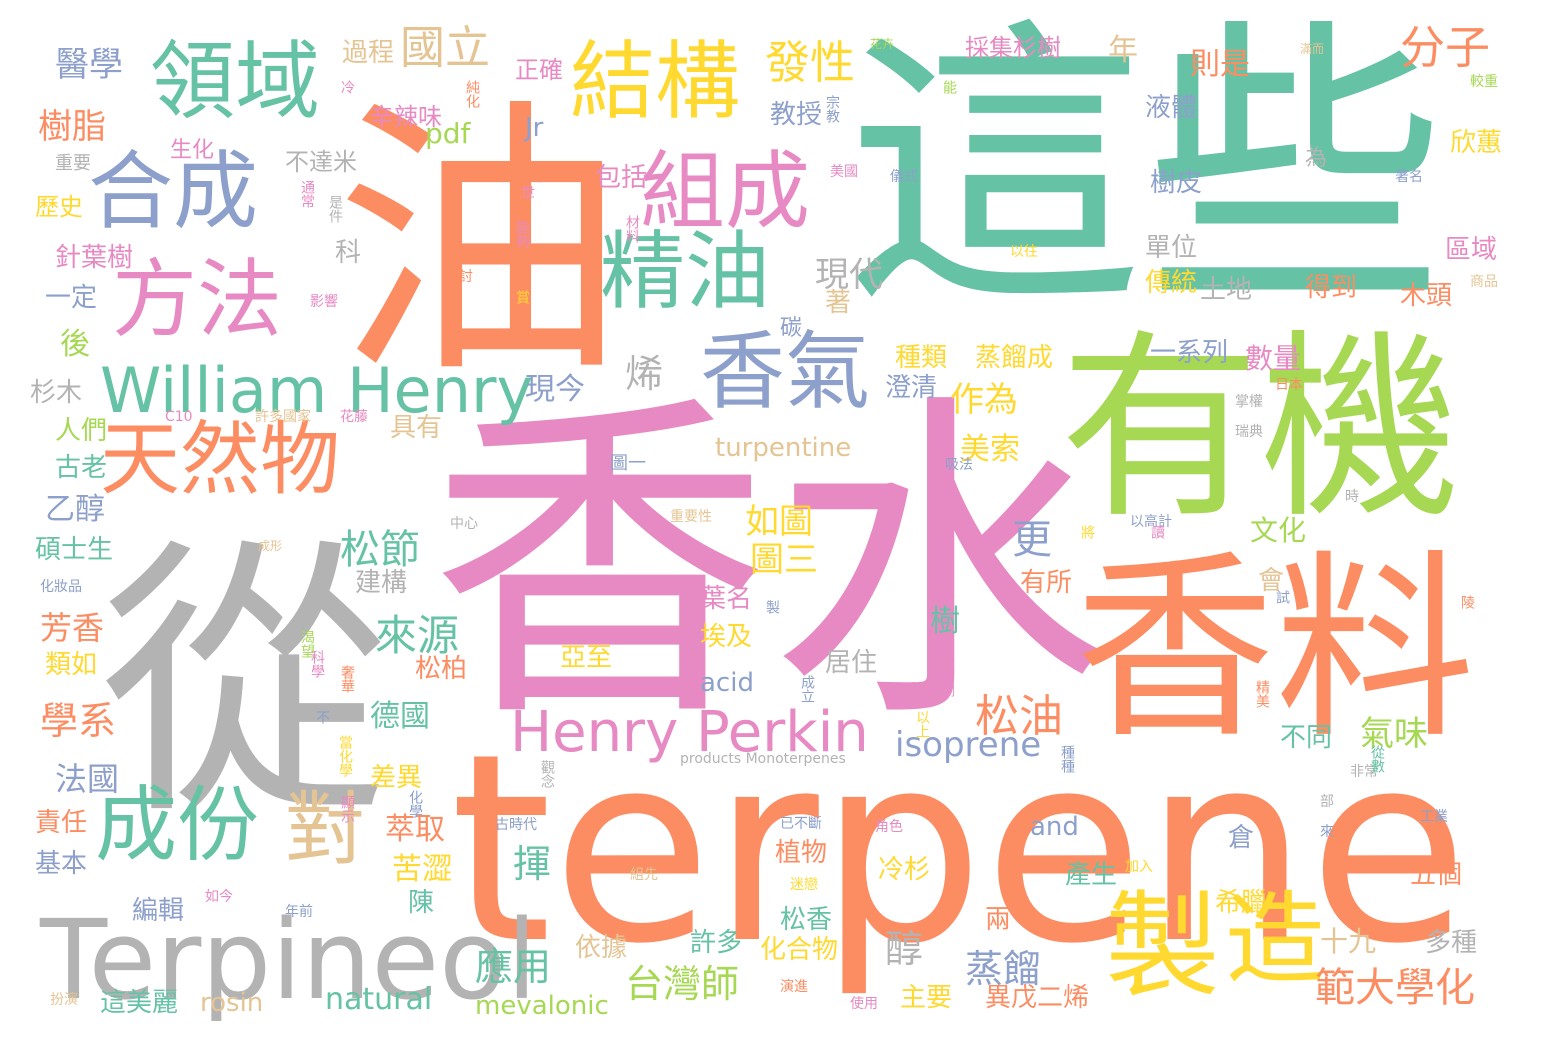 This screenshot has height=1052, width=1548. What do you see at coordinates (1003, 969) in the screenshot?
I see `cloud-word: 蒸餾` at bounding box center [1003, 969].